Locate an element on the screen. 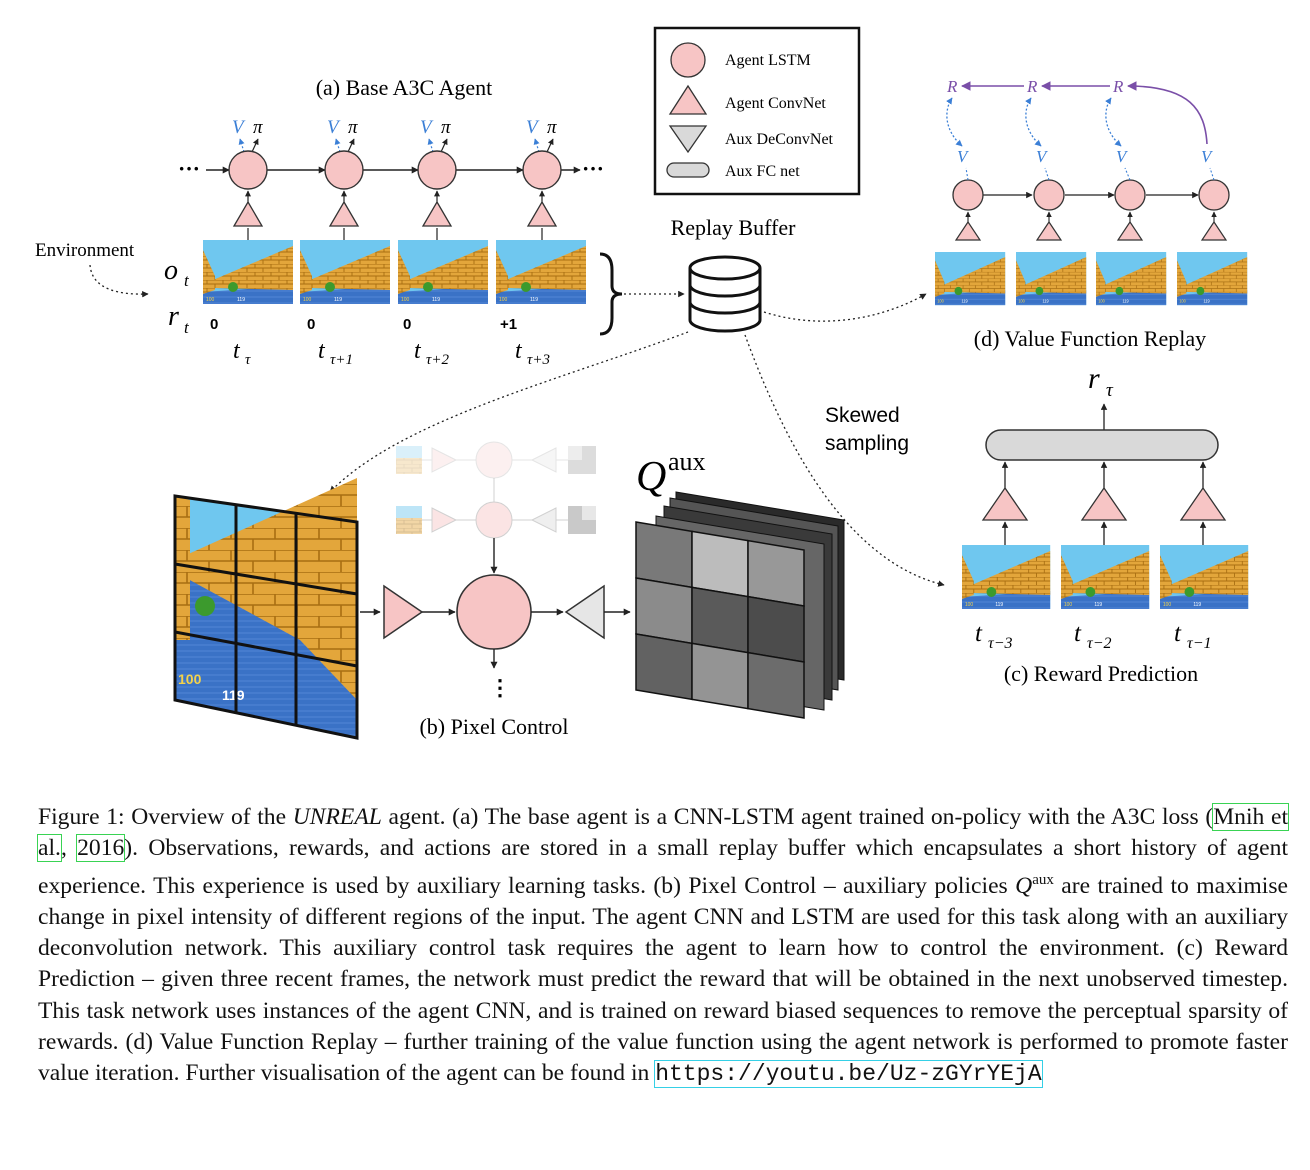 This screenshot has width=1310, height=1170. panel-d-title: (d) Value Function Replay is located at coordinates (1090, 338).